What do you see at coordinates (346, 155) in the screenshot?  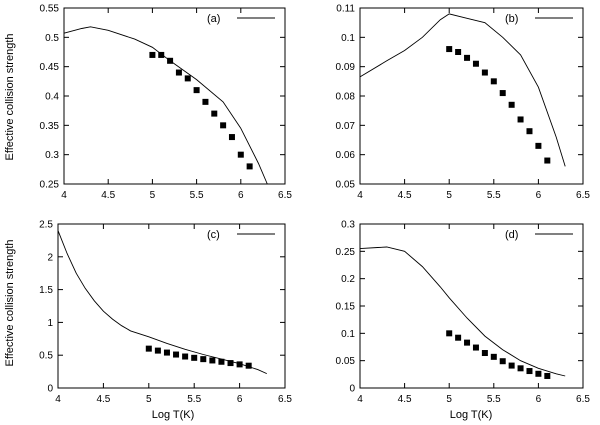 I see `y-tick-label: 0.06` at bounding box center [346, 155].